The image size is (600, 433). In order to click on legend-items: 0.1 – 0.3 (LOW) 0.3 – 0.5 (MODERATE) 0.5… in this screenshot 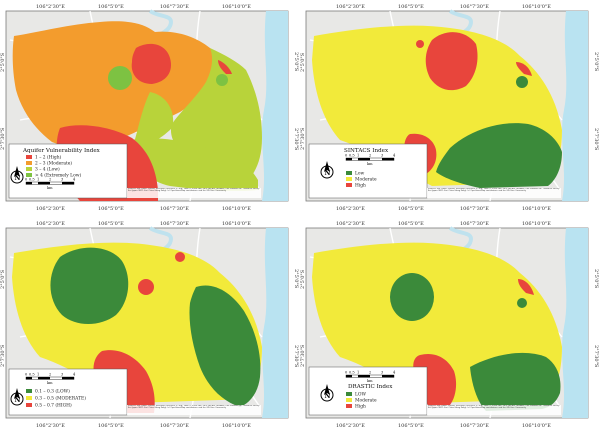, I will do `click(56, 399)`.